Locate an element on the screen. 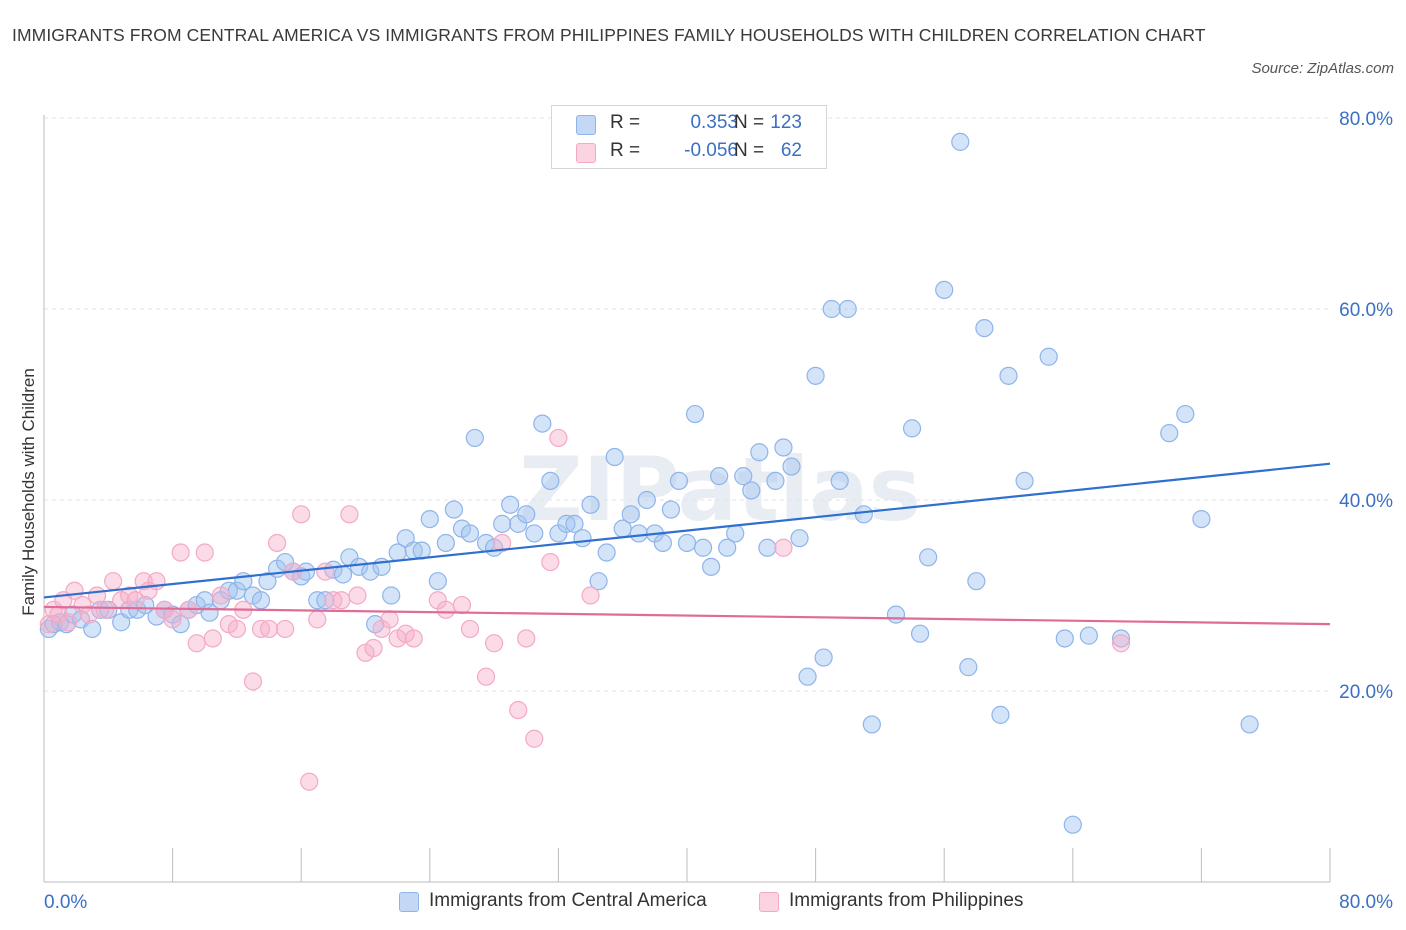  stats-legend: R = 0.353 N = 123 R = -0.056 N = 62 is located at coordinates (689, 137).